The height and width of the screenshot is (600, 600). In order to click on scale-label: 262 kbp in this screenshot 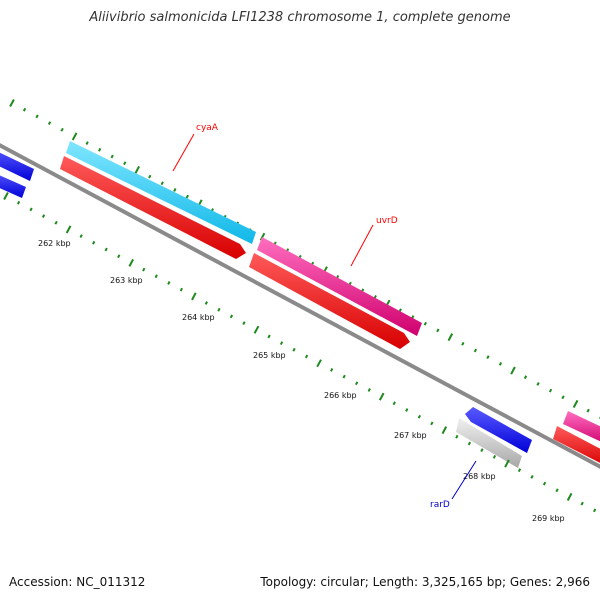, I will do `click(54, 243)`.